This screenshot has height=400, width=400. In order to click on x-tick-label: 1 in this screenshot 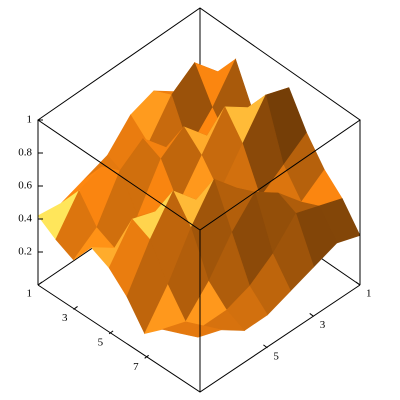, I will do `click(30, 294)`.